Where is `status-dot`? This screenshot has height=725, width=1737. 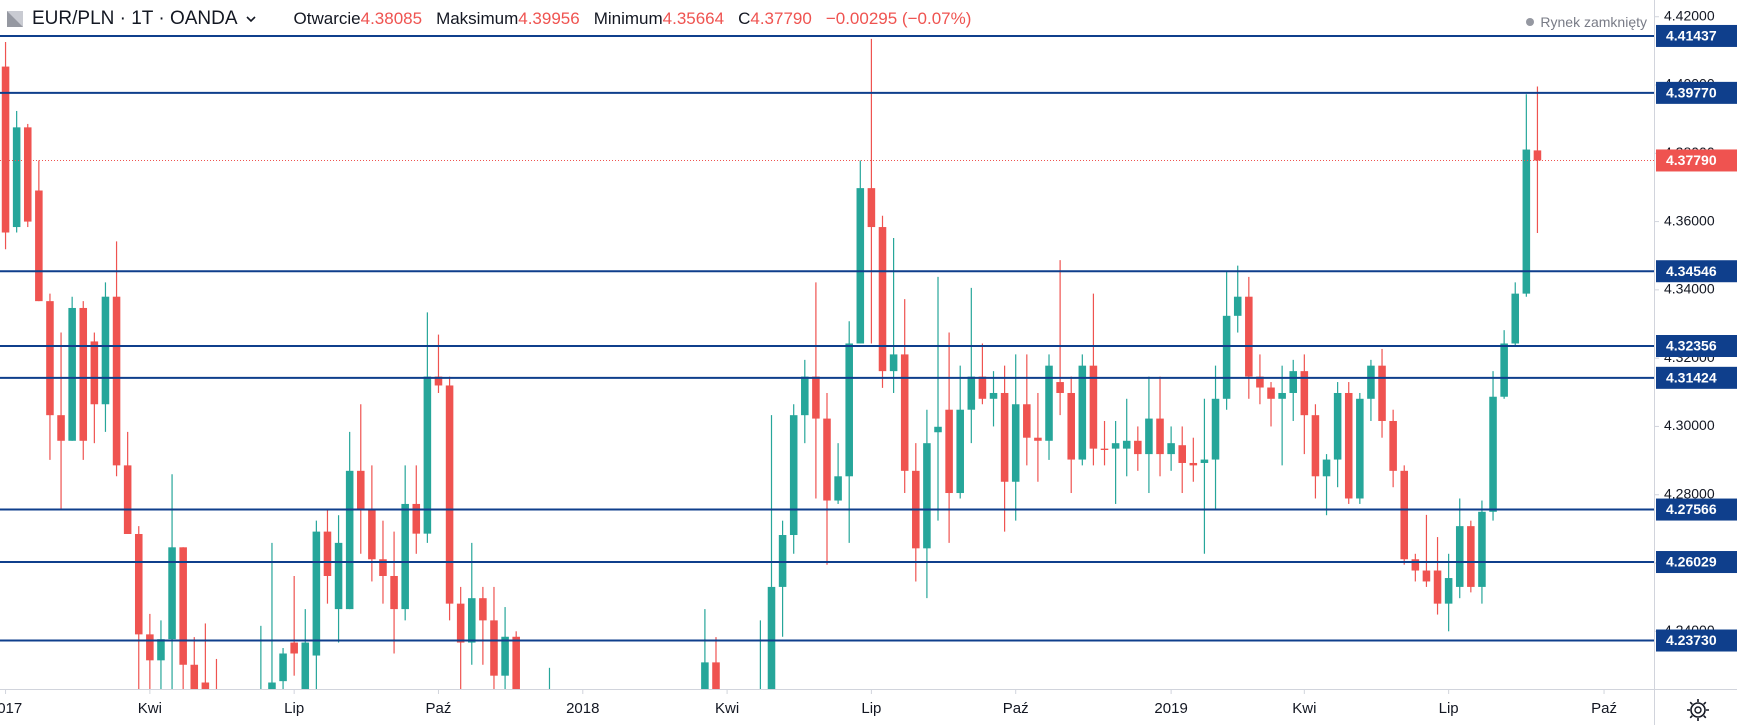
status-dot is located at coordinates (1530, 22).